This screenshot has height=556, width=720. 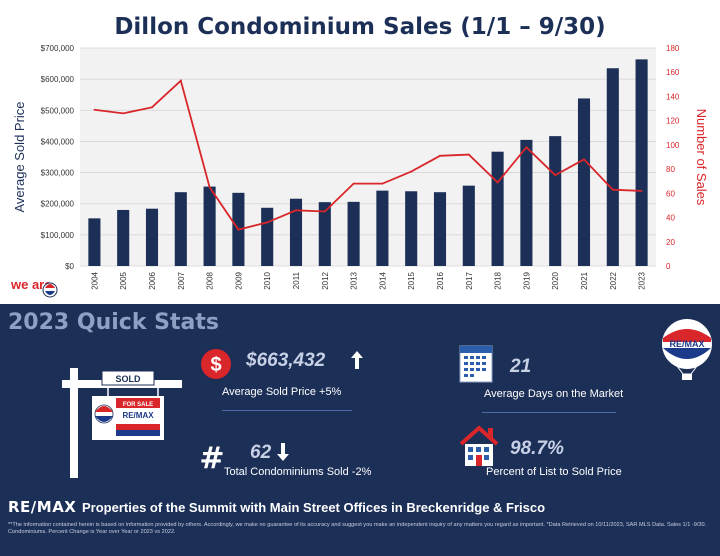 I want to click on bar-2010, so click(x=267, y=236).